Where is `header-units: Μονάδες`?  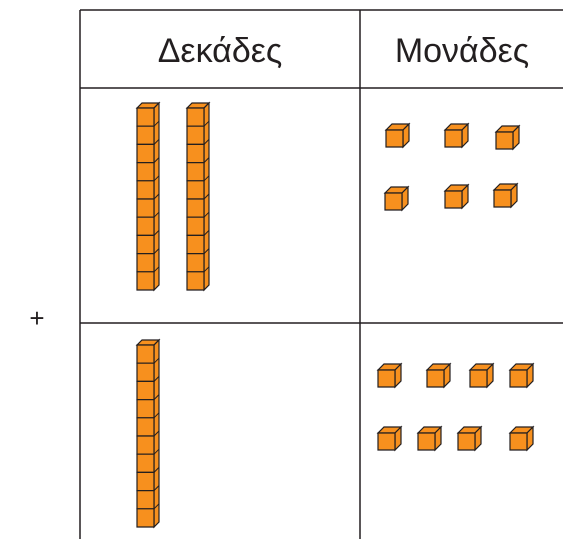 header-units: Μονάδες is located at coordinates (462, 51).